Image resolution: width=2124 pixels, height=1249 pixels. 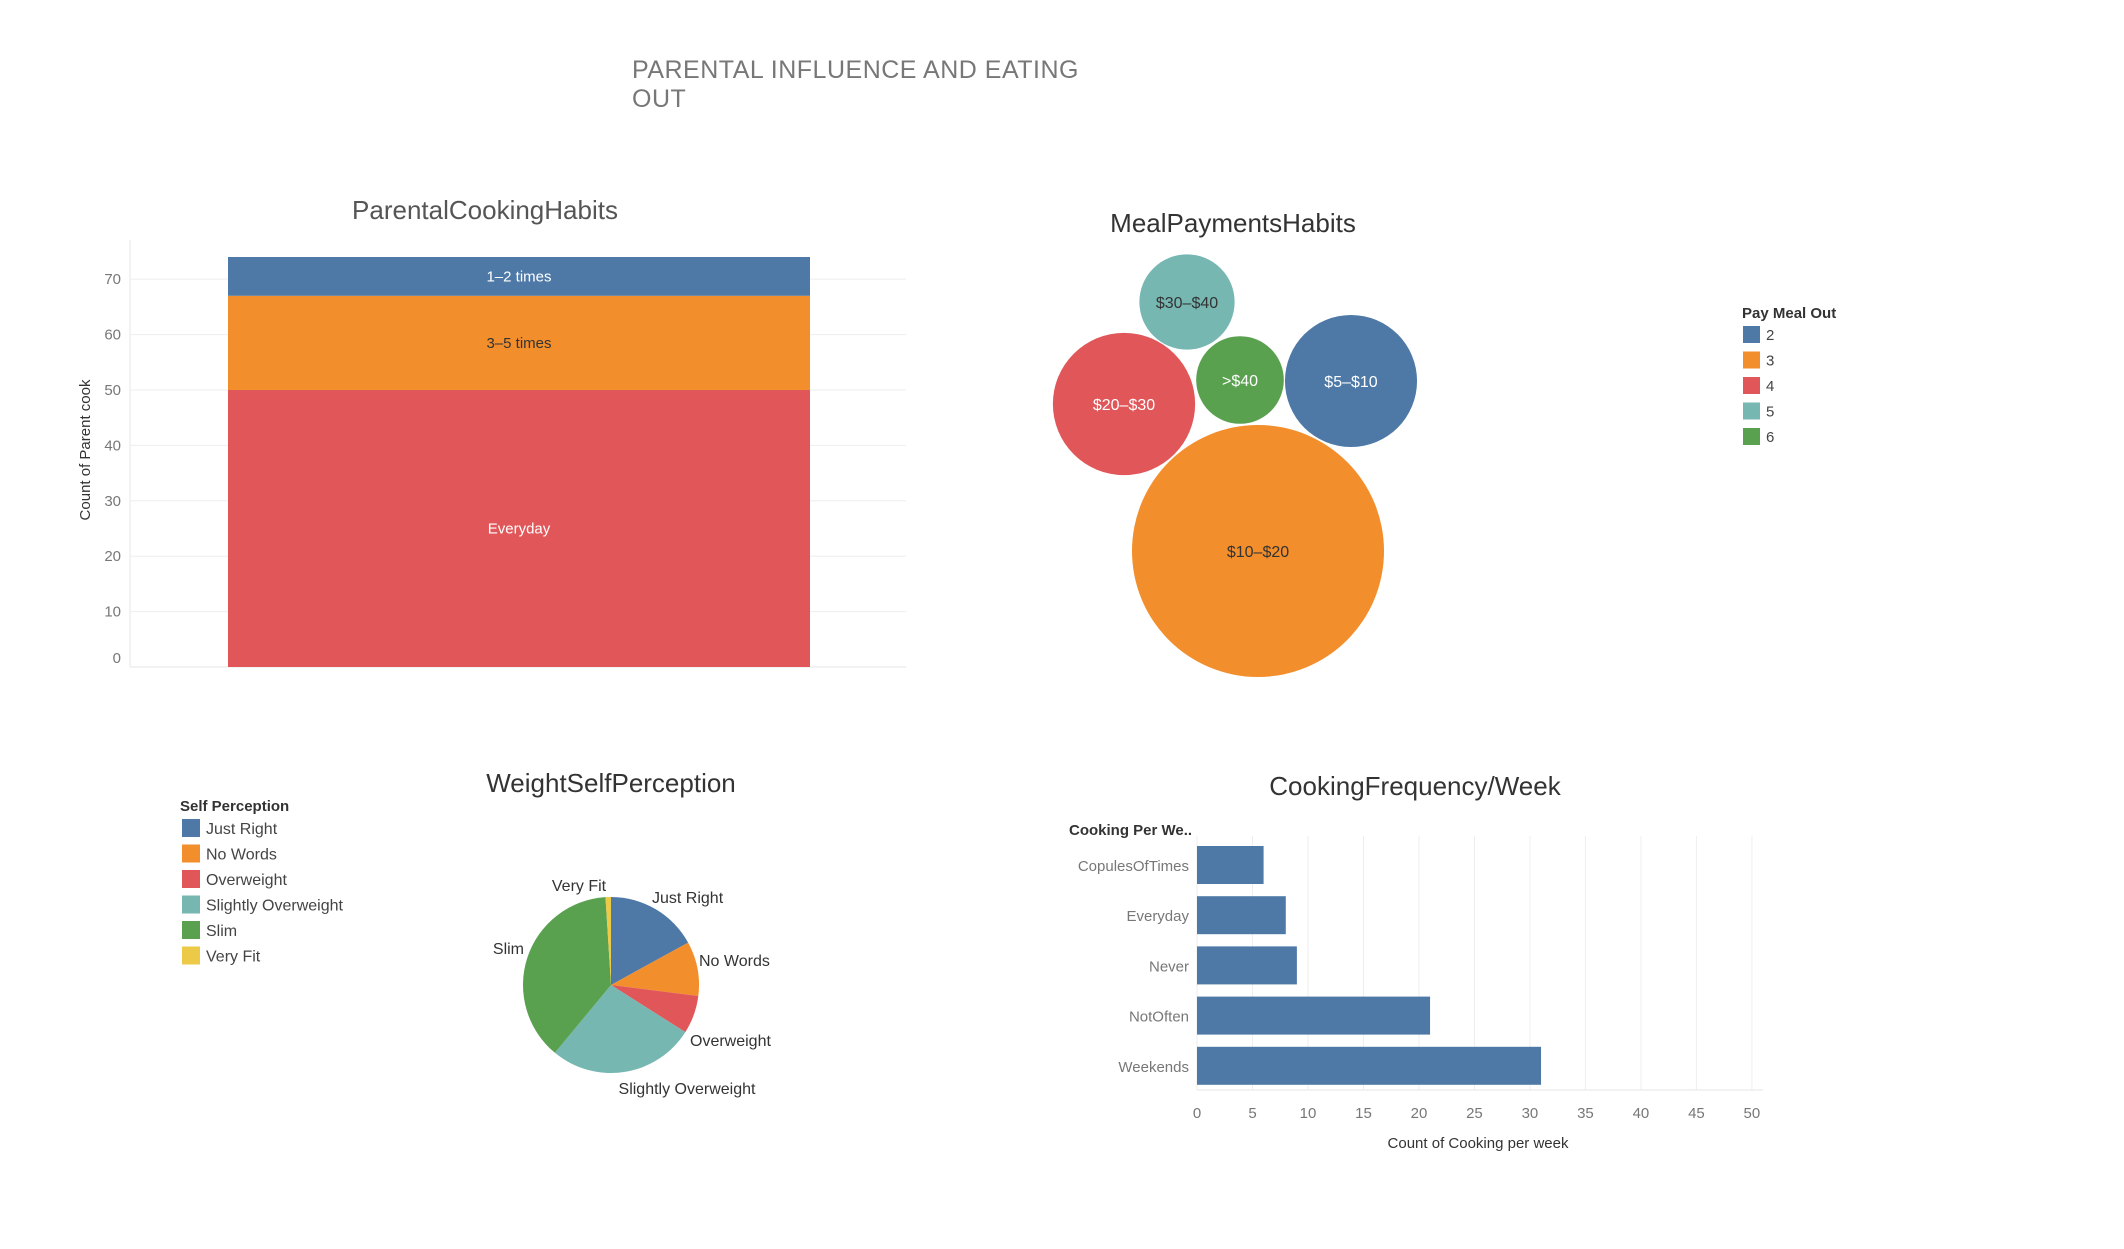 I want to click on slice-label: Very Fit, so click(x=579, y=886).